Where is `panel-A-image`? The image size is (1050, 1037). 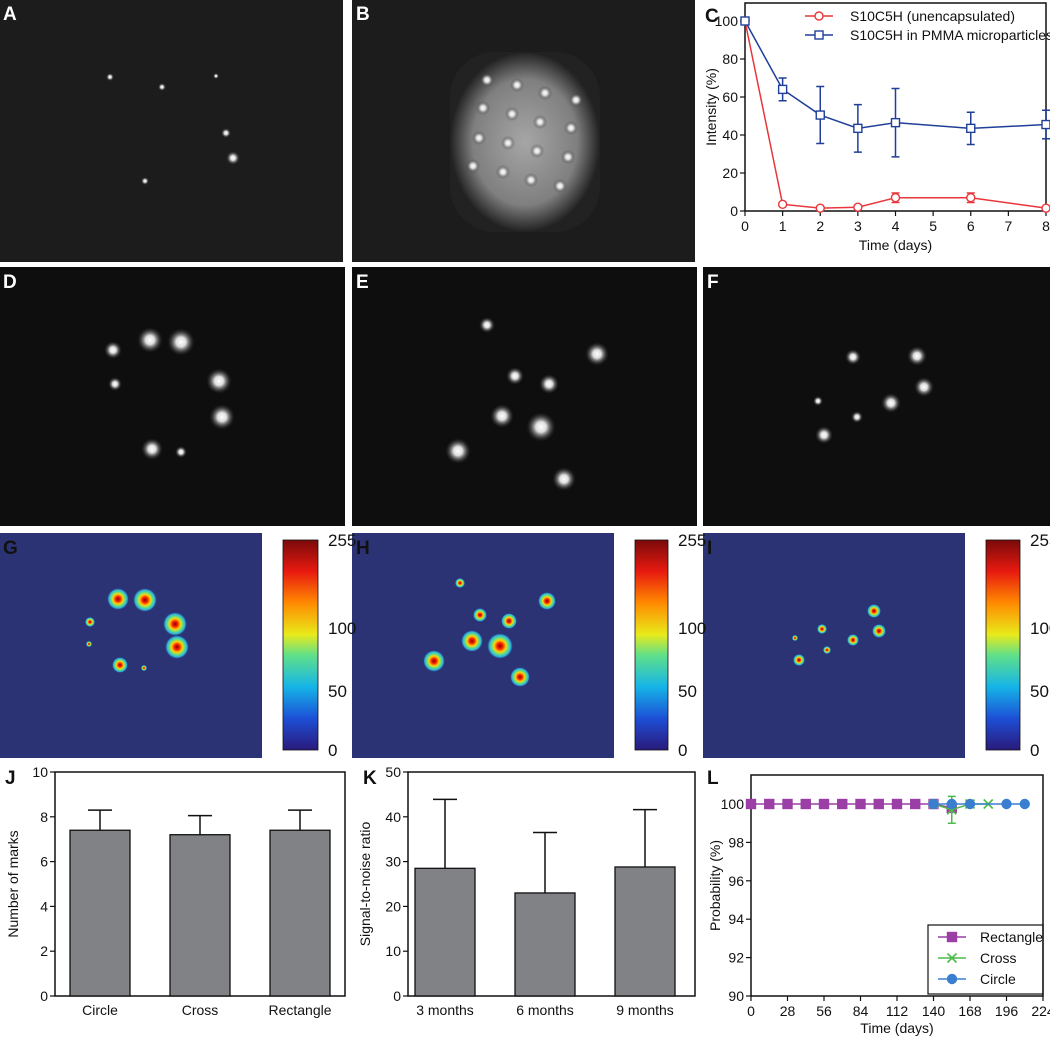 panel-A-image is located at coordinates (171, 131).